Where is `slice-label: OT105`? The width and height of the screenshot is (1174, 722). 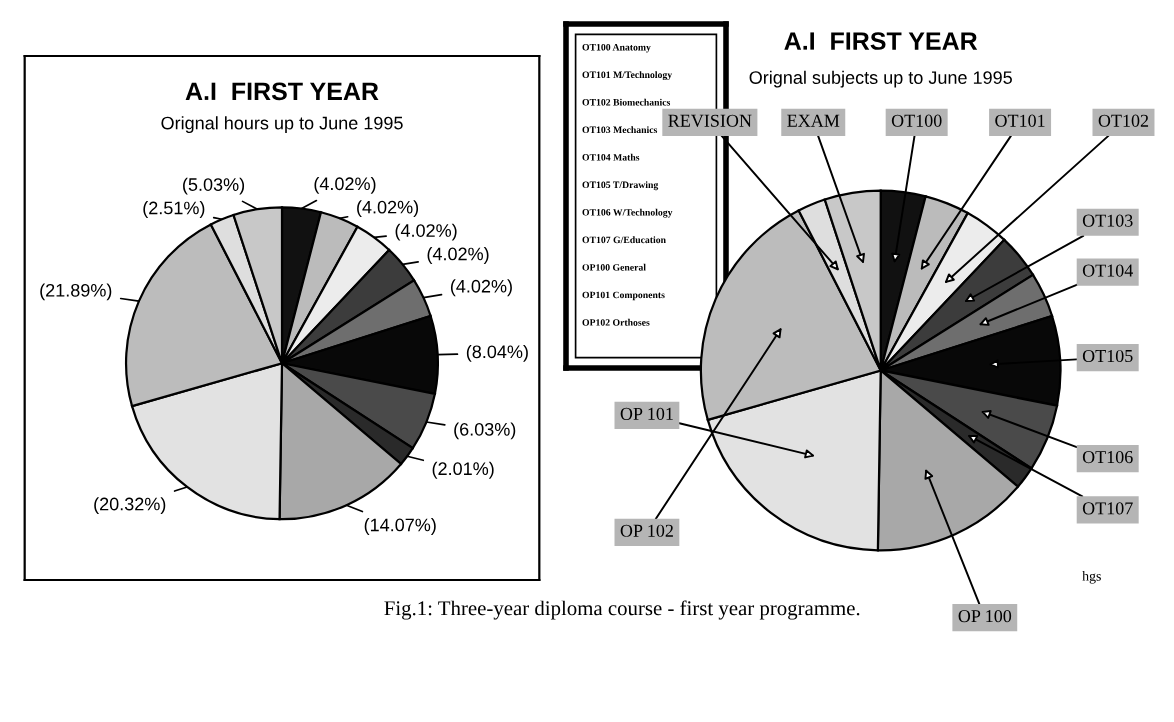
slice-label: OT105 is located at coordinates (1107, 356).